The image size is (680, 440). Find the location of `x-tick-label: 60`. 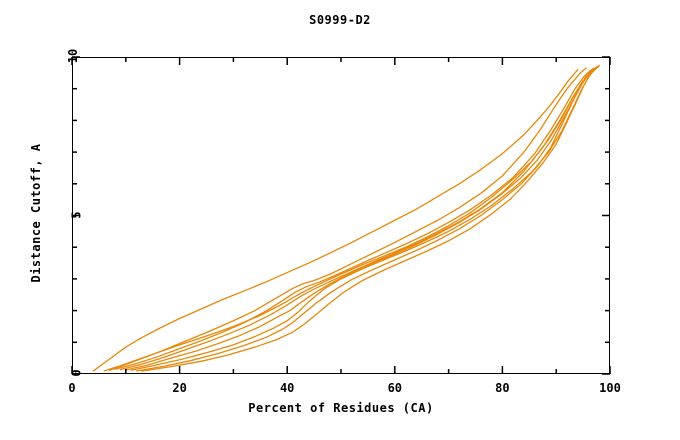

x-tick-label: 60 is located at coordinates (395, 388).